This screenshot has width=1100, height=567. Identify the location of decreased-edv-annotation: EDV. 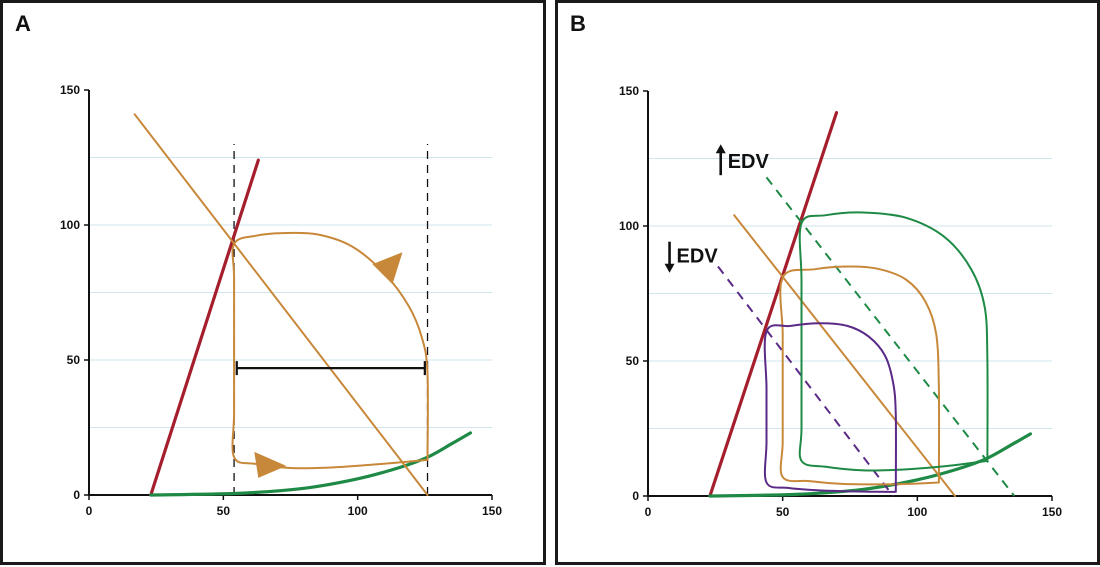
(691, 257).